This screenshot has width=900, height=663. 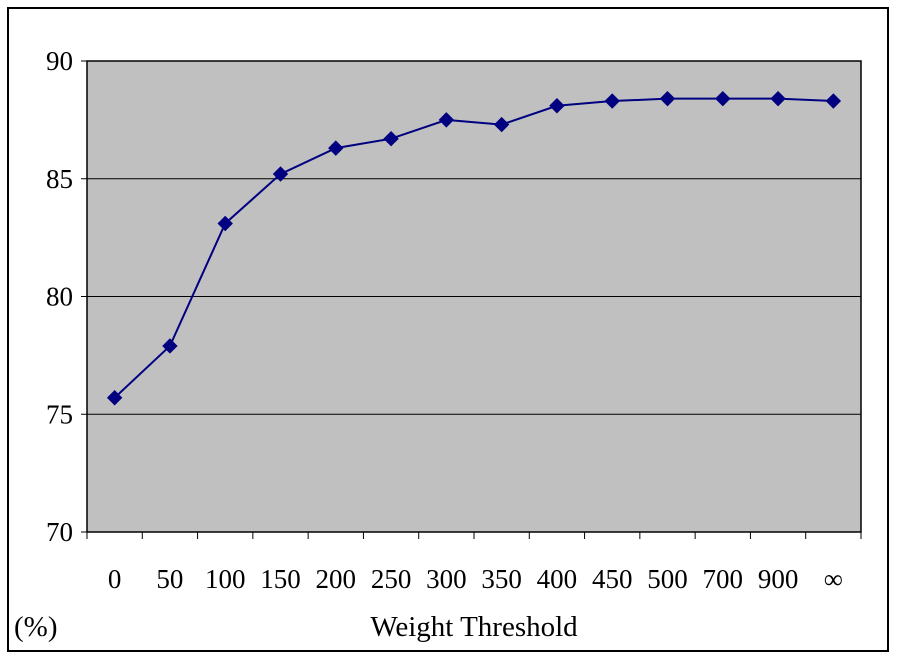 I want to click on y-axis-tick-labels: 70 75 80 85 90, so click(x=59, y=296).